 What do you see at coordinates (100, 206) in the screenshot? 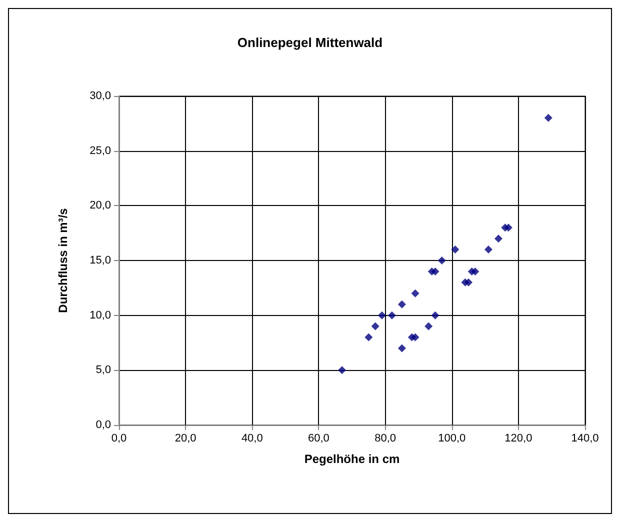
I see `y-tick-label: 20,0` at bounding box center [100, 206].